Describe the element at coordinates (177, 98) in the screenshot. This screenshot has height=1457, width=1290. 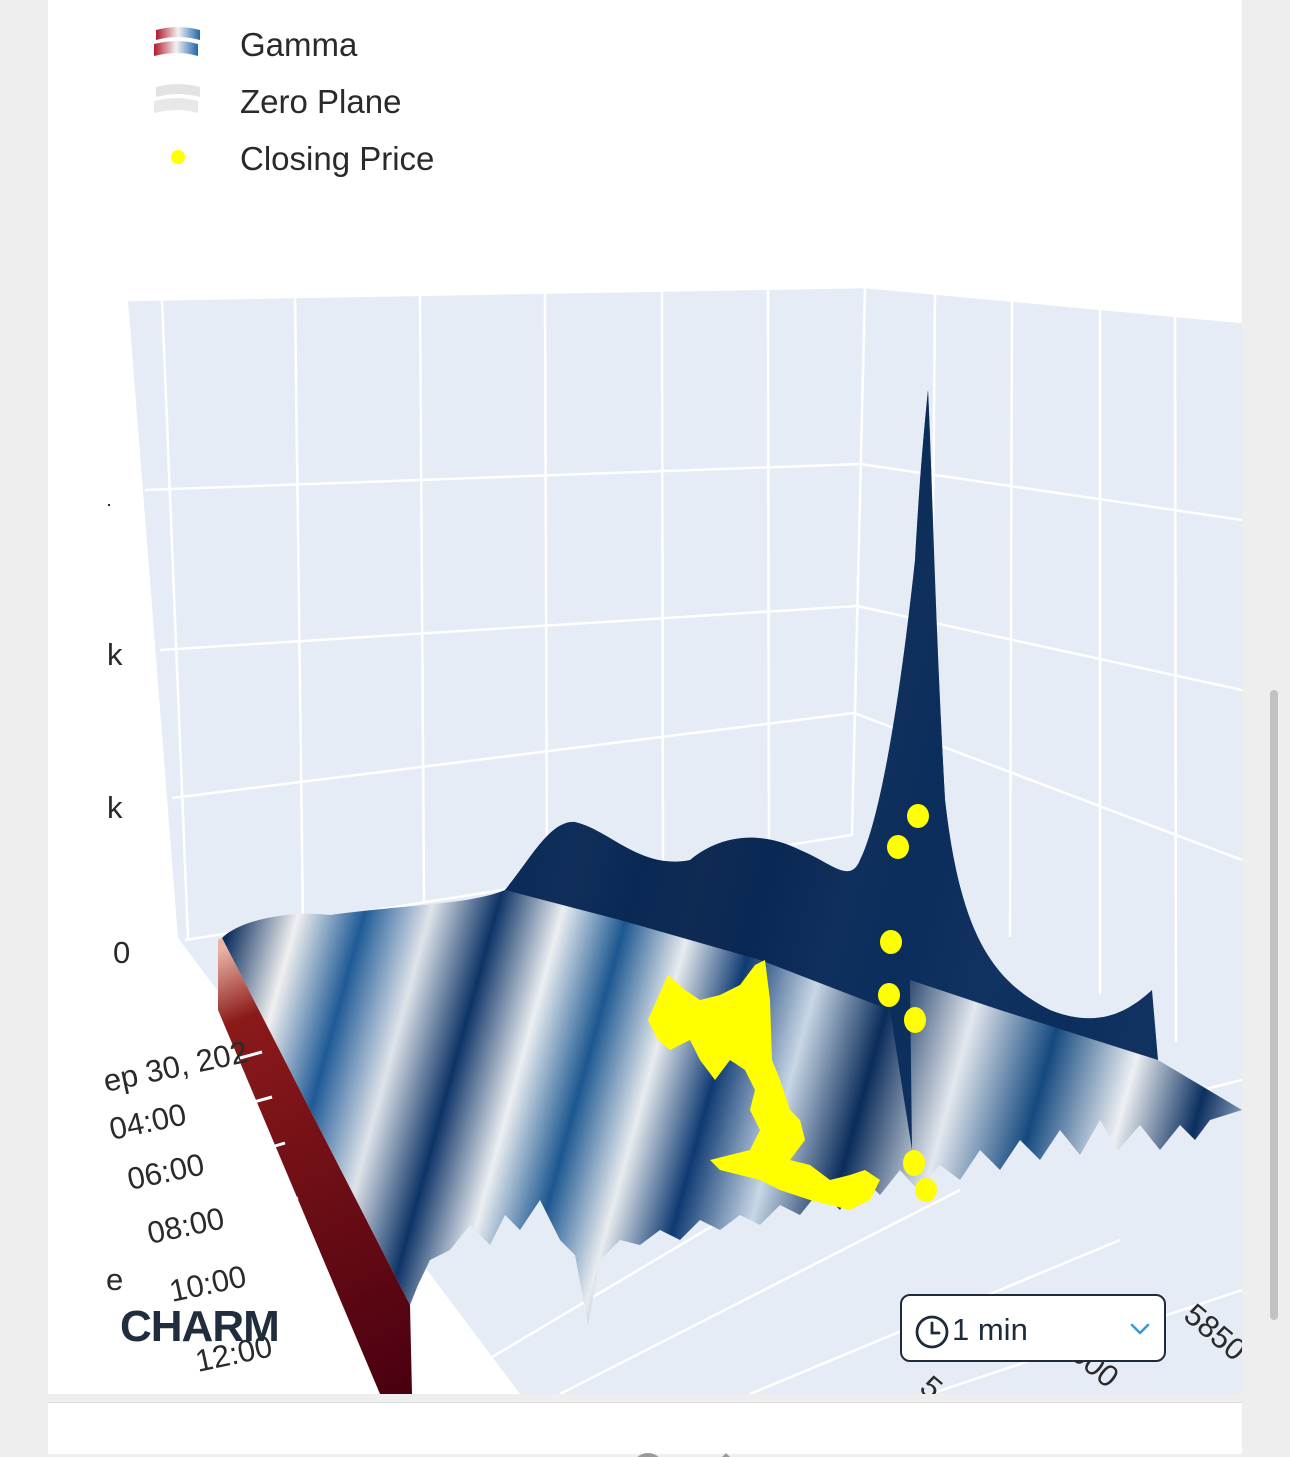
I see `plane-surface-icon` at that location.